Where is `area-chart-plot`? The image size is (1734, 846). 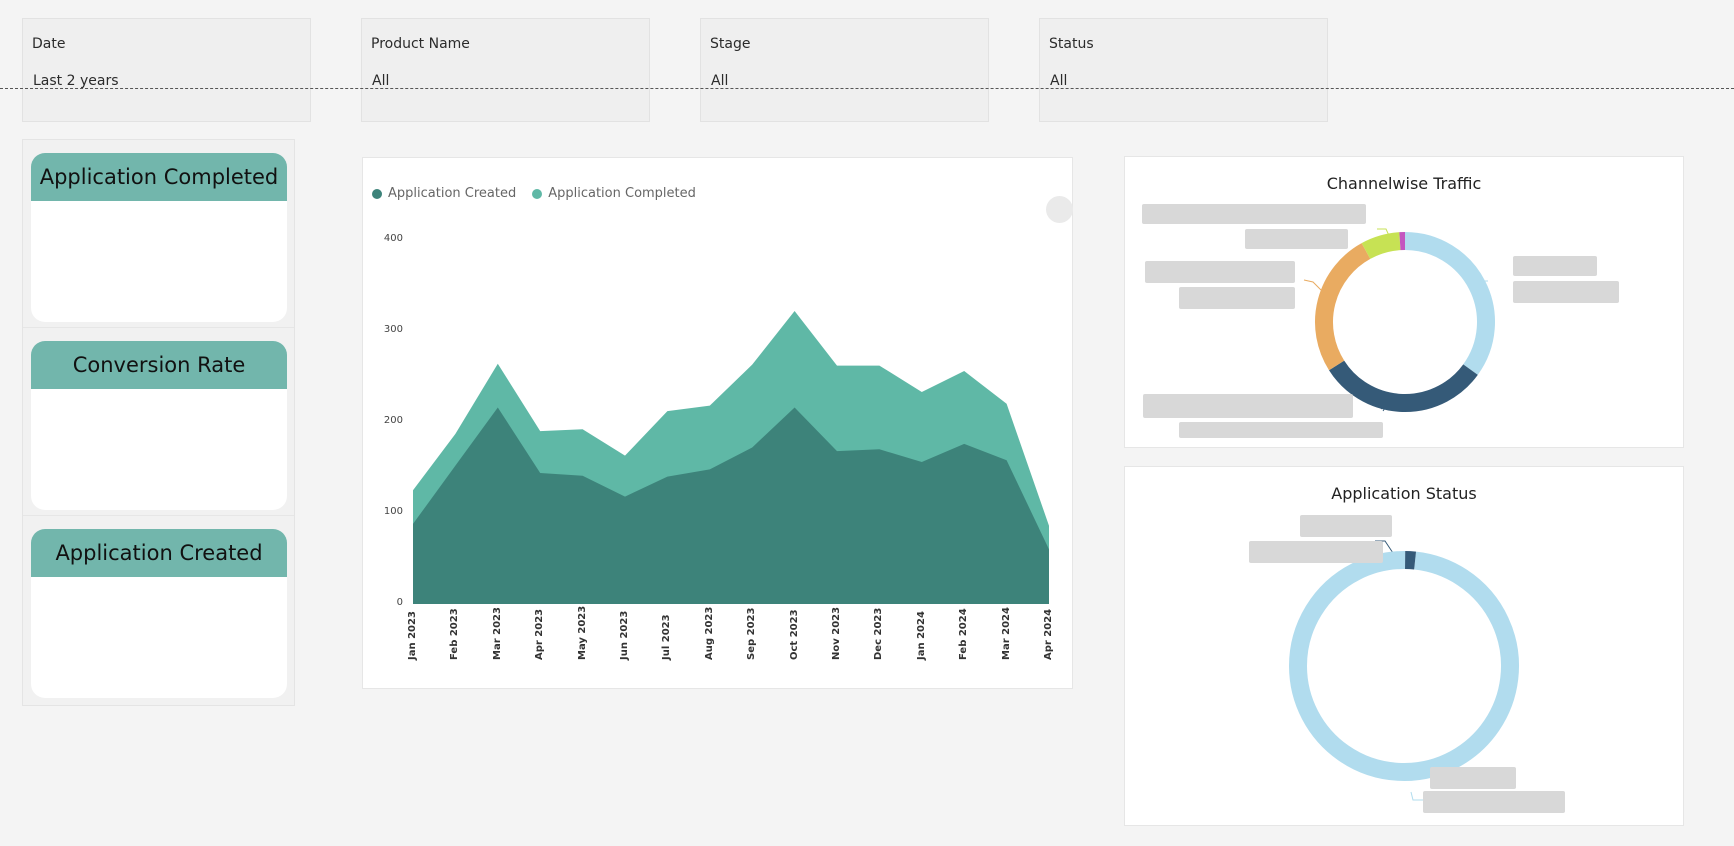 area-chart-plot is located at coordinates (731, 457).